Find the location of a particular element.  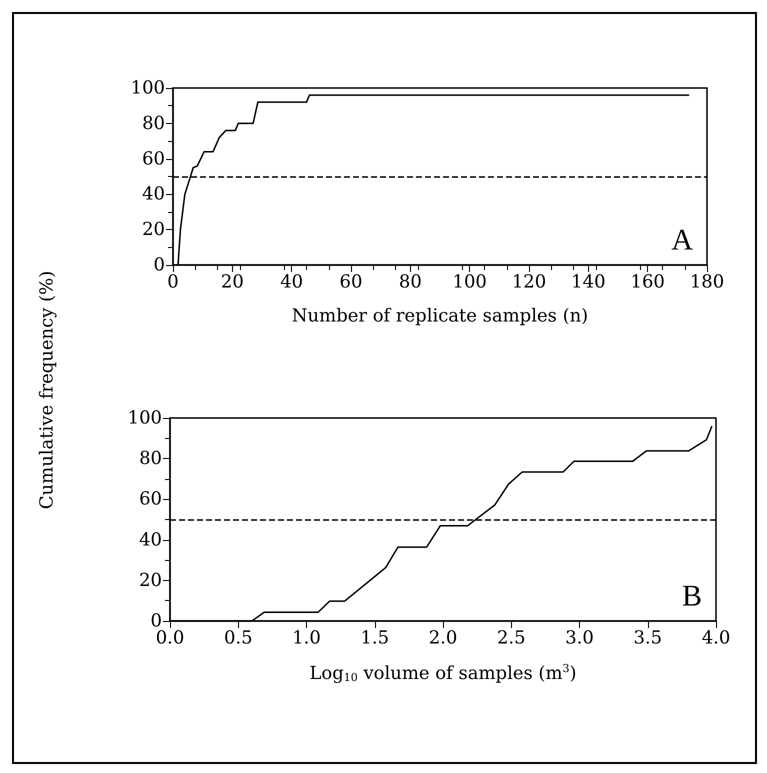

x-tick-label: 120 is located at coordinates (529, 282).